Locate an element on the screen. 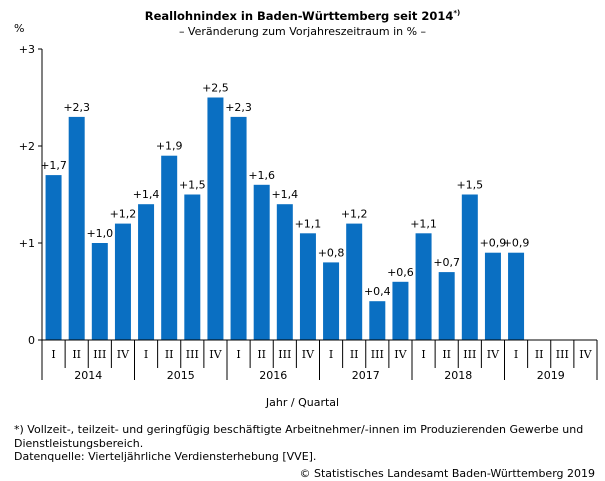 The height and width of the screenshot is (481, 605). value-label: +0,8 is located at coordinates (331, 252).